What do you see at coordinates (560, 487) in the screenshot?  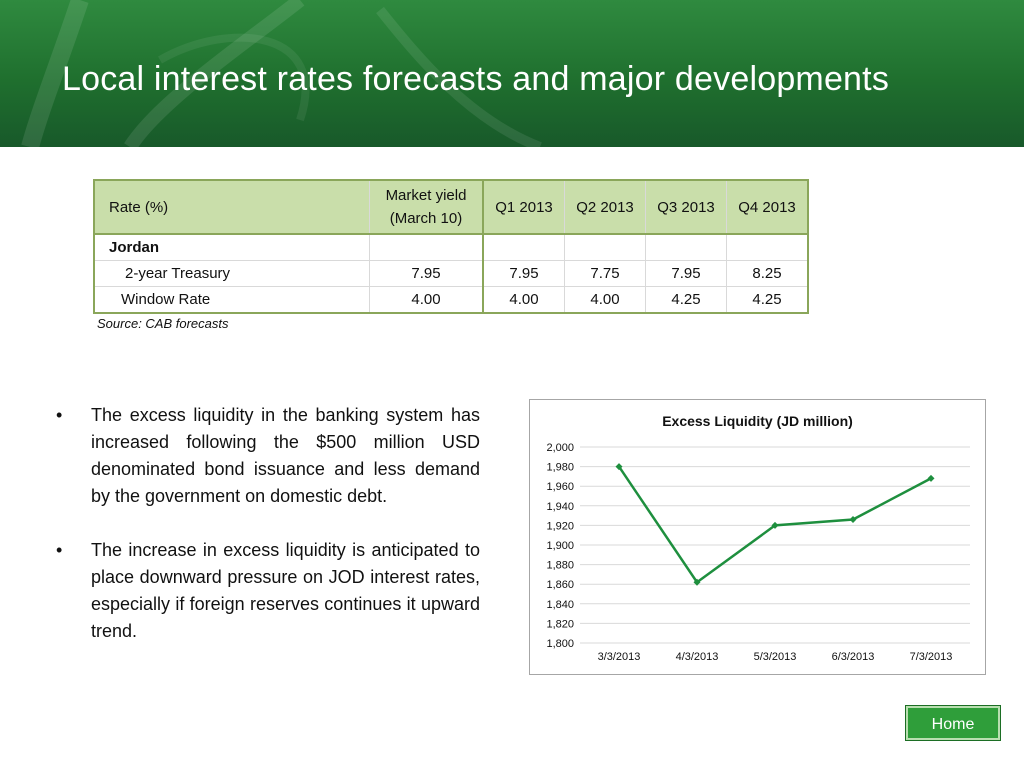 I see `y-tick-label: 1,960` at bounding box center [560, 487].